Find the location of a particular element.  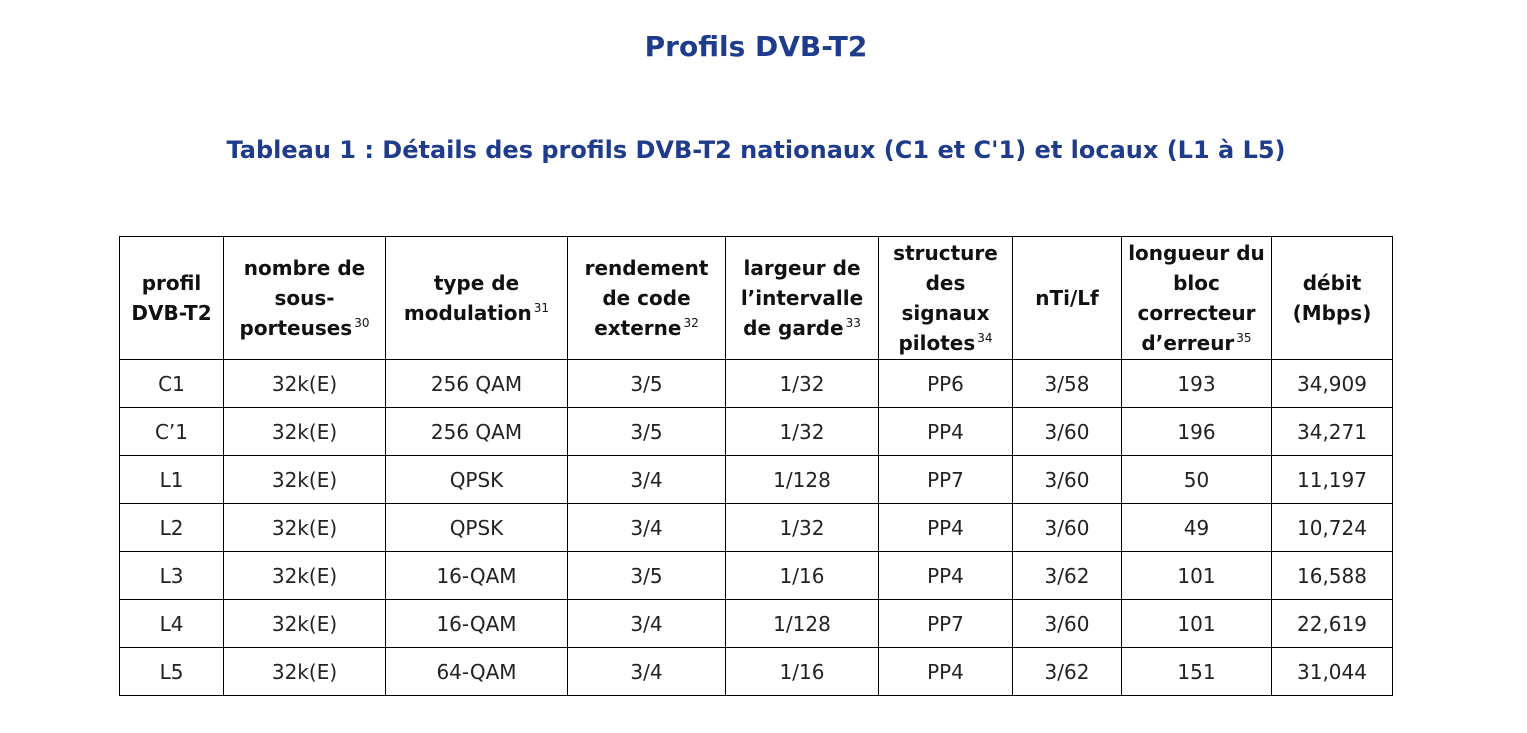

header-signaux-pilotes: structure des signaux pilotes 34 is located at coordinates (945, 298).